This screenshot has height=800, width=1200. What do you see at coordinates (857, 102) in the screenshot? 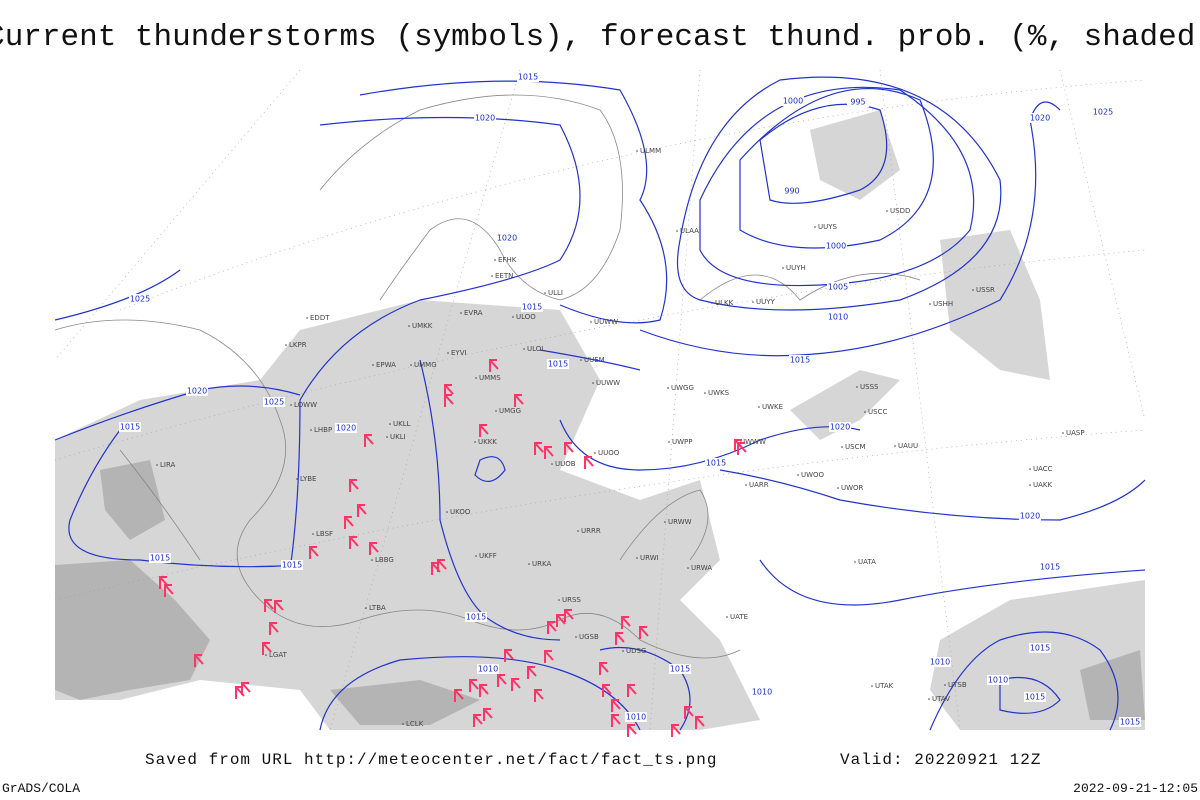
I see `isobar-label: 995` at bounding box center [857, 102].